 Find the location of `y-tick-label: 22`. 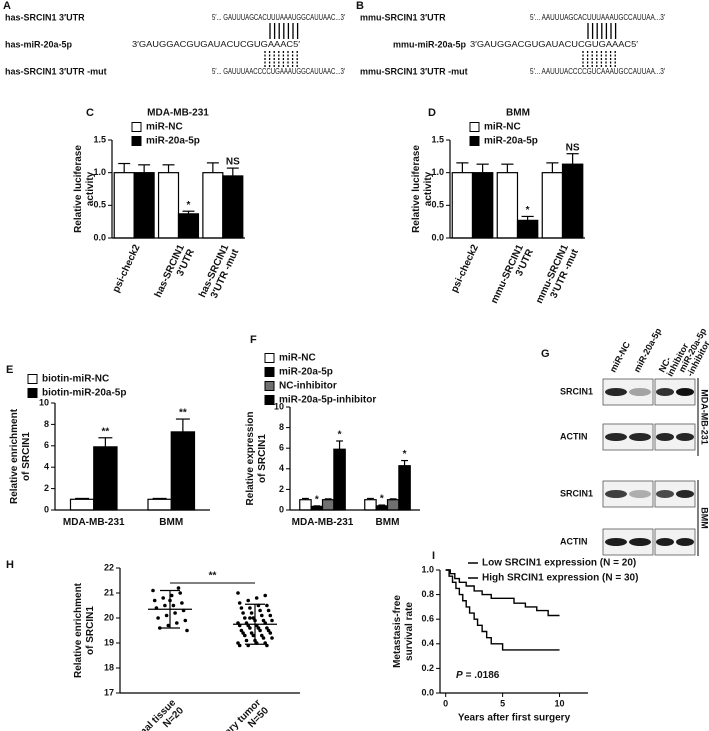

y-tick-label: 22 is located at coordinates (109, 567).